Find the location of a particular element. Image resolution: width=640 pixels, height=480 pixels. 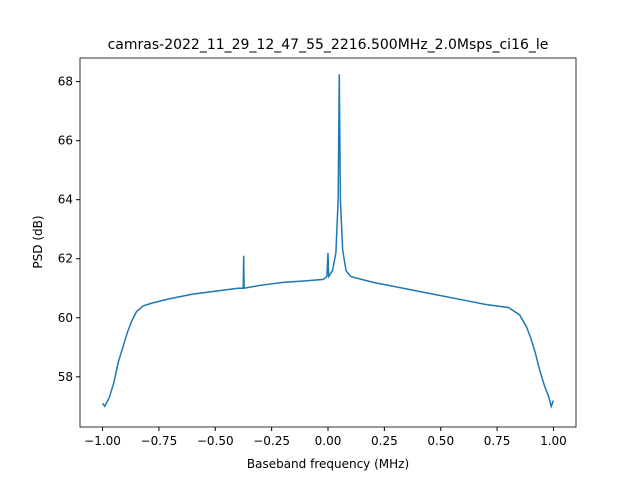

y-tick-label: 64 is located at coordinates (65, 200).